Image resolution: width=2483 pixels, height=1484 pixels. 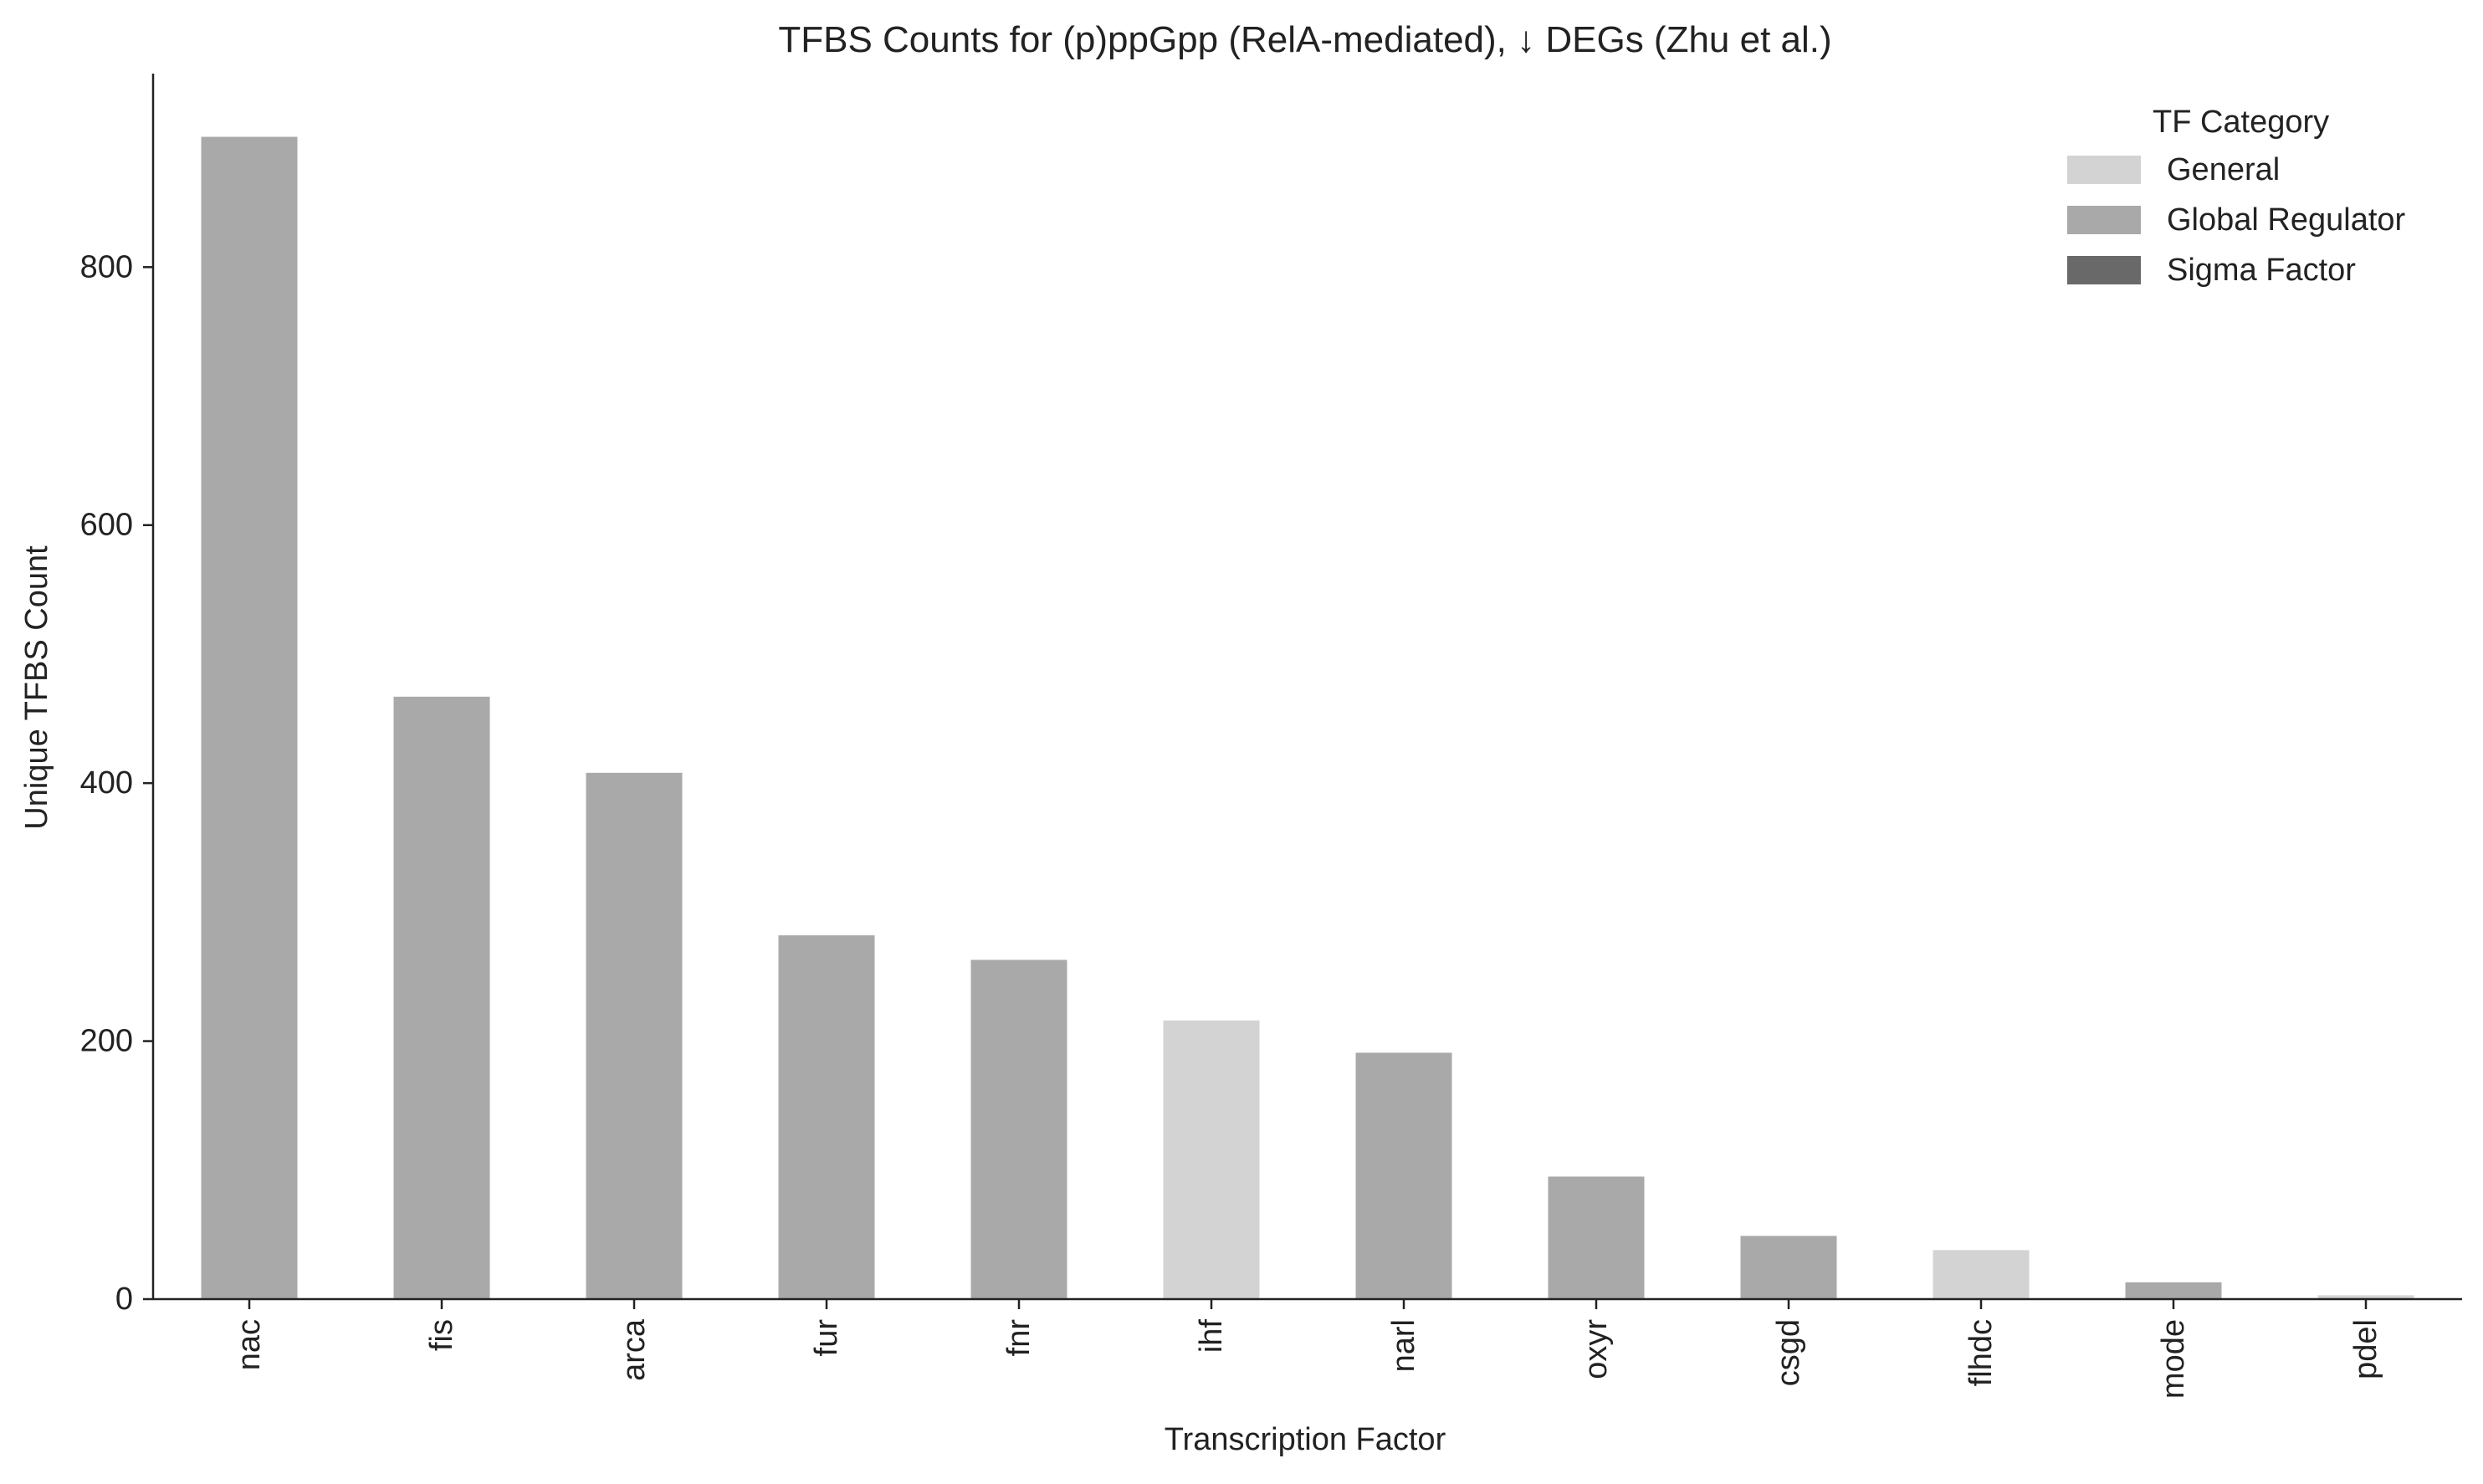 I want to click on x-tick-label: flhdc, so click(x=1981, y=1352).